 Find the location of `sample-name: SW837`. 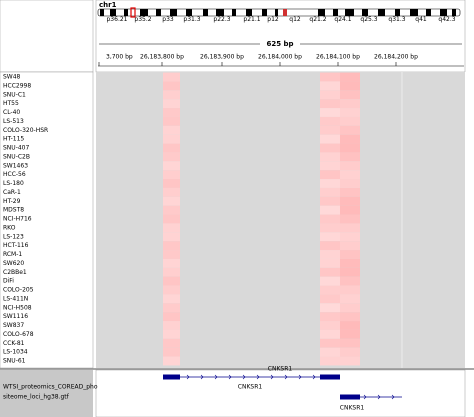

sample-name: SW837 is located at coordinates (13, 325).